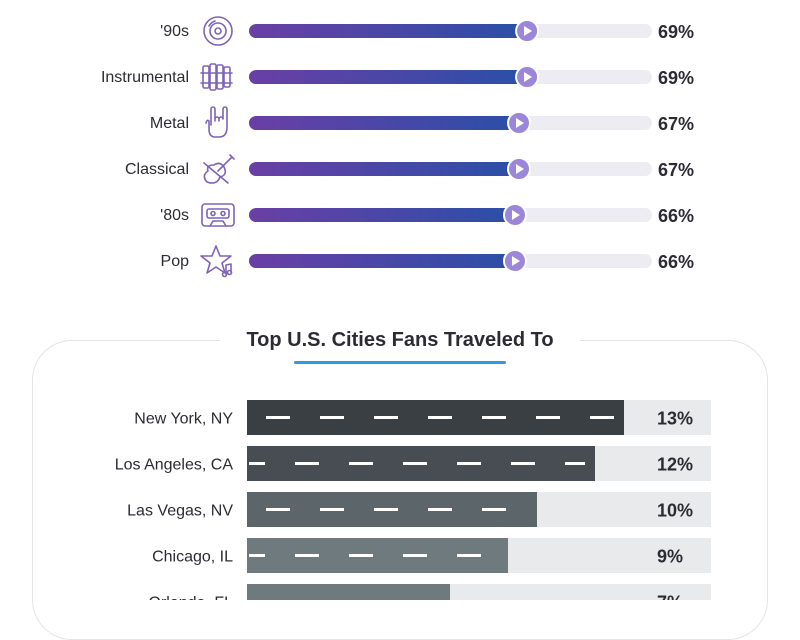  I want to click on cd-disc-icon, so click(218, 31).